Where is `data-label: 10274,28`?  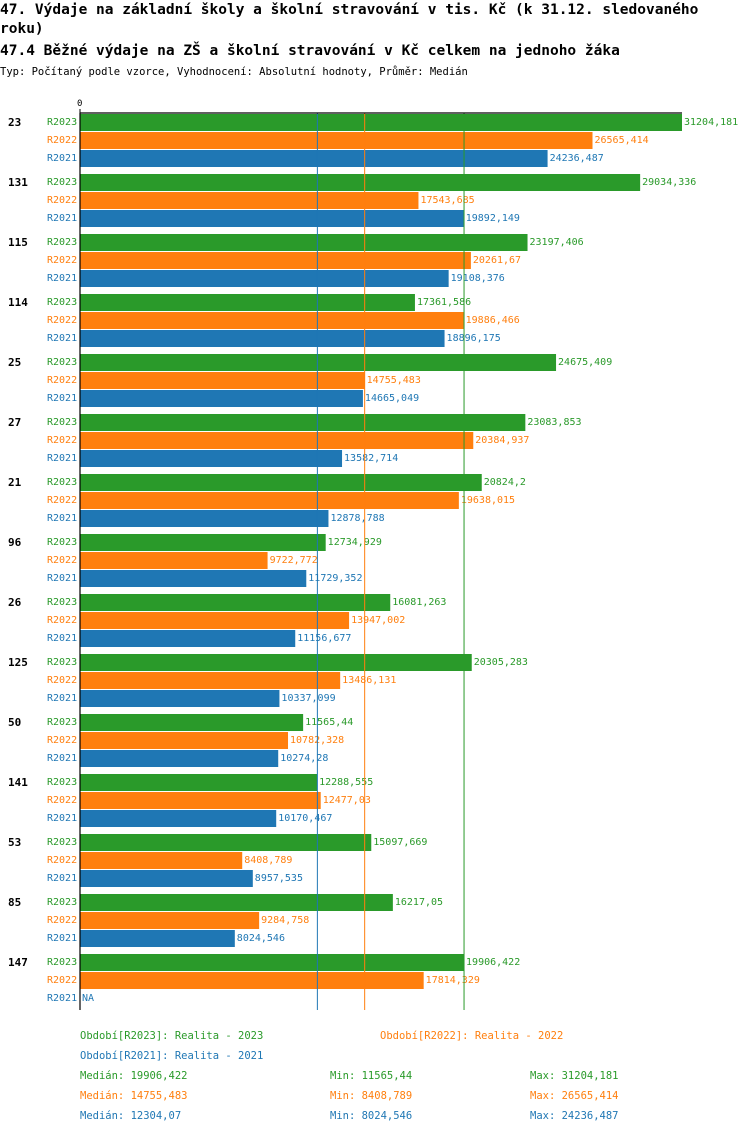 data-label: 10274,28 is located at coordinates (304, 758).